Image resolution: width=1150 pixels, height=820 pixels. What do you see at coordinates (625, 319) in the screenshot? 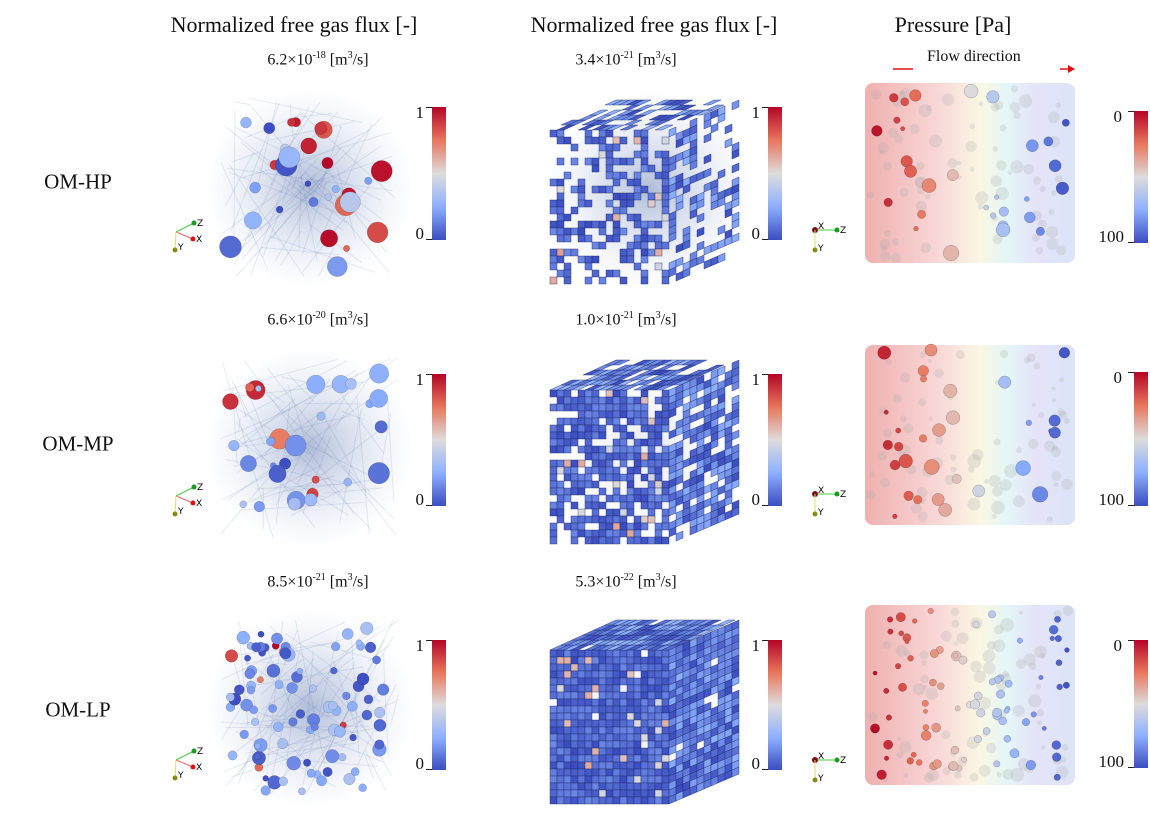
I see `flux-label-mp-voxel: 1.0×10-21 [m3/s]` at bounding box center [625, 319].